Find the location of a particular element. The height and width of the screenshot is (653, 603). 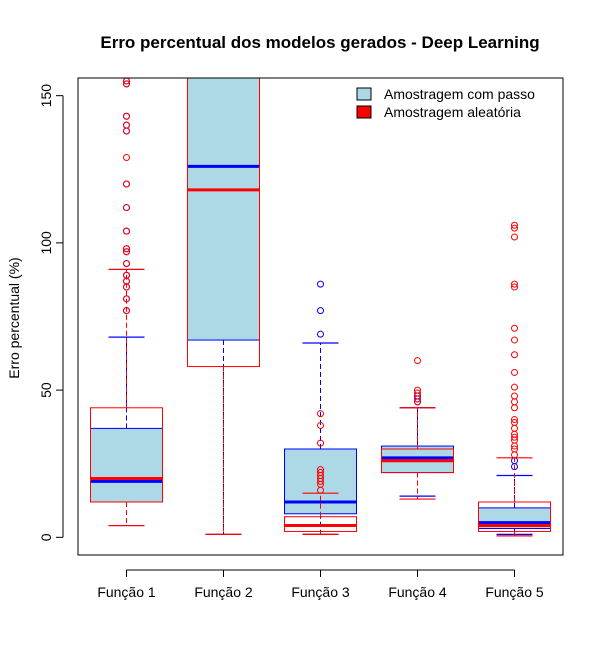

legend-label: Amostragem com passo is located at coordinates (459, 94).